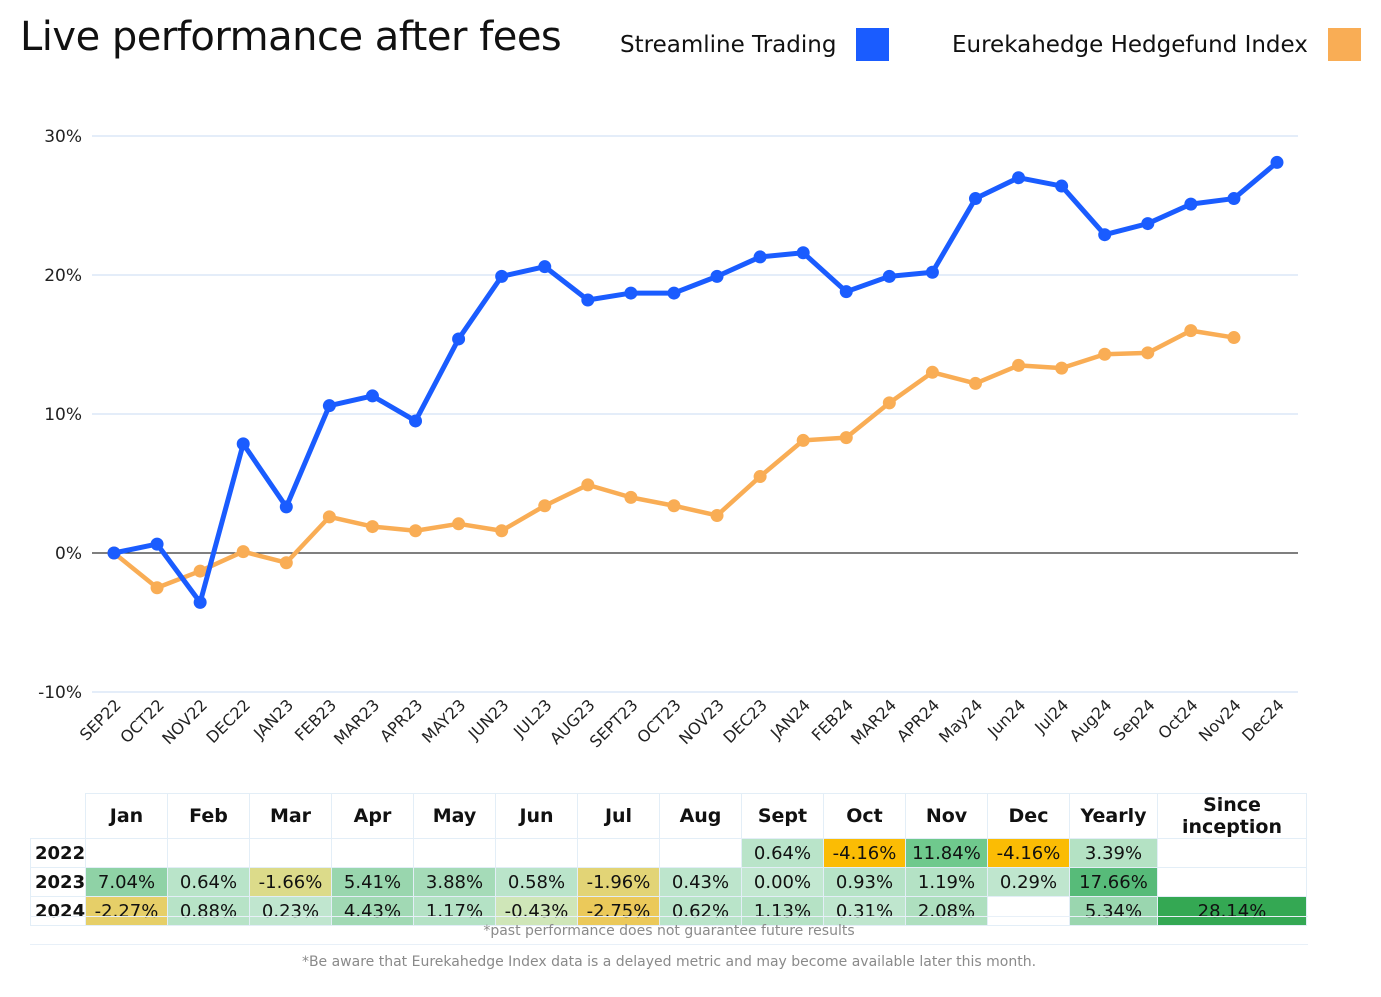 The image size is (1381, 997). What do you see at coordinates (1232, 816) in the screenshot?
I see `column-header: Since inception` at bounding box center [1232, 816].